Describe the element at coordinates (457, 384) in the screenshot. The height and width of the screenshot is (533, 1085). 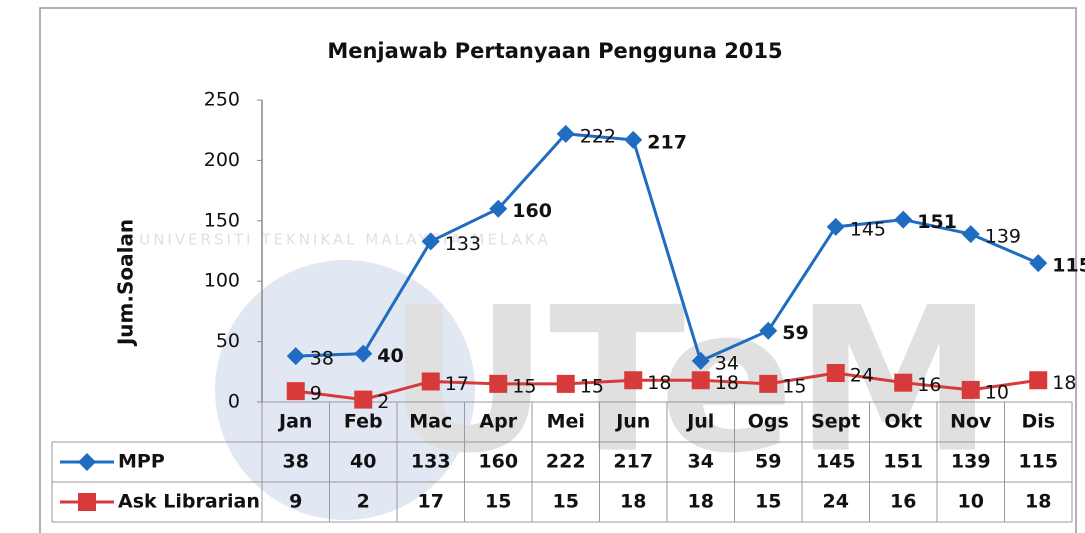
I see `data-label: 17` at that location.